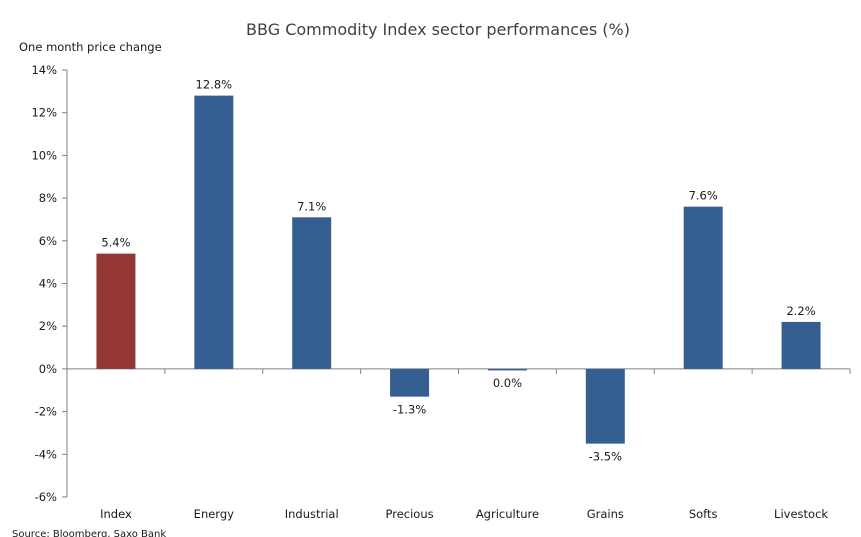 This screenshot has height=537, width=861. What do you see at coordinates (90, 47) in the screenshot?
I see `chart-subtitle: One month price change` at bounding box center [90, 47].